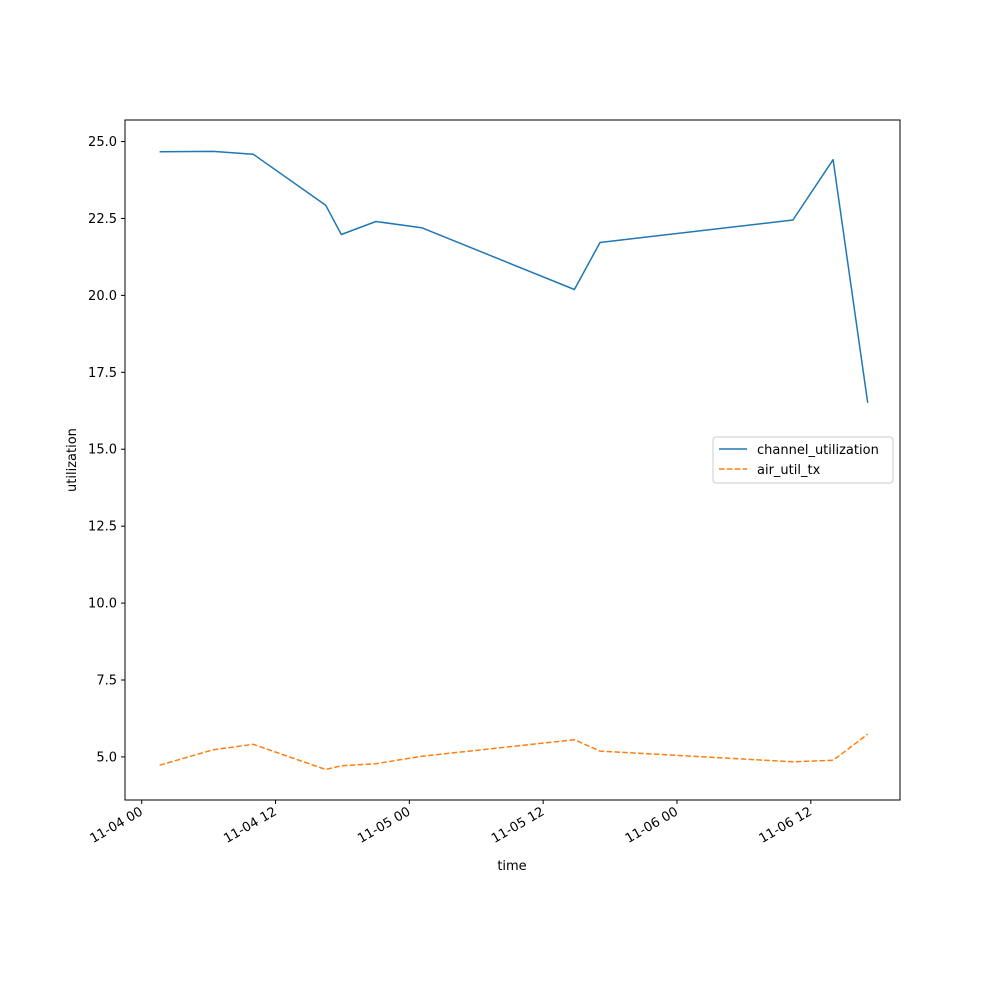 The height and width of the screenshot is (1000, 1000). I want to click on y-tick-label: 7.5, so click(106, 681).